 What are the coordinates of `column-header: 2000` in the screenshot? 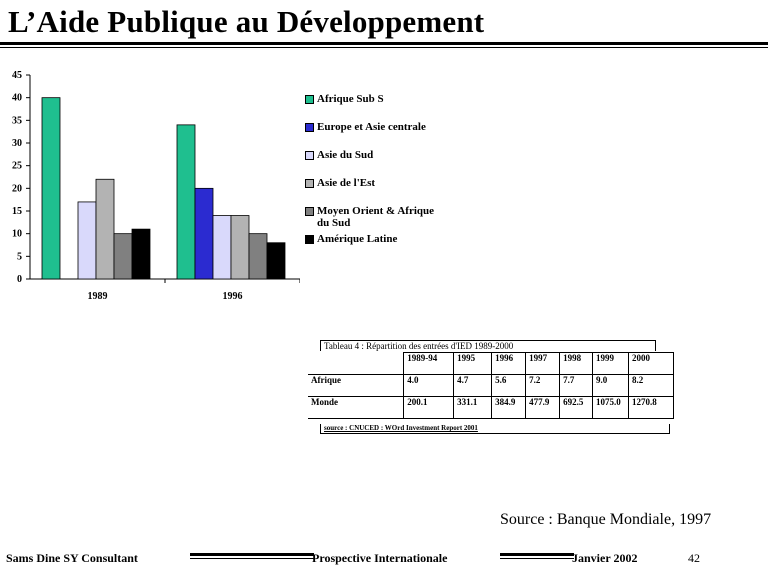 It's located at (651, 363).